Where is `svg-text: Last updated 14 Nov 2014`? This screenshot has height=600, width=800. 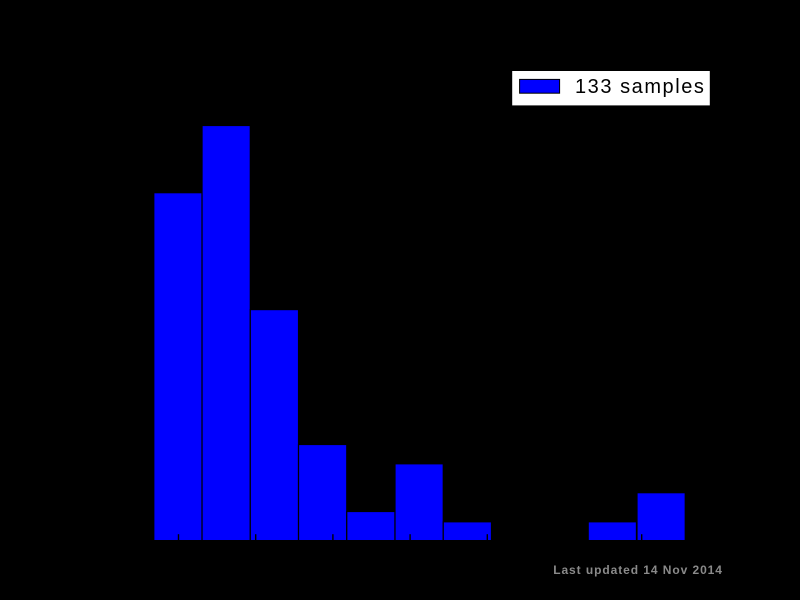 svg-text: Last updated 14 Nov 2014 is located at coordinates (638, 570).